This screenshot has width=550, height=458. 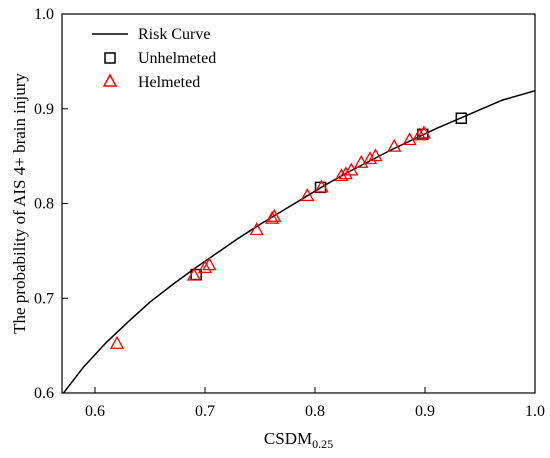 What do you see at coordinates (315, 411) in the screenshot?
I see `x-tick-label: 0.8` at bounding box center [315, 411].